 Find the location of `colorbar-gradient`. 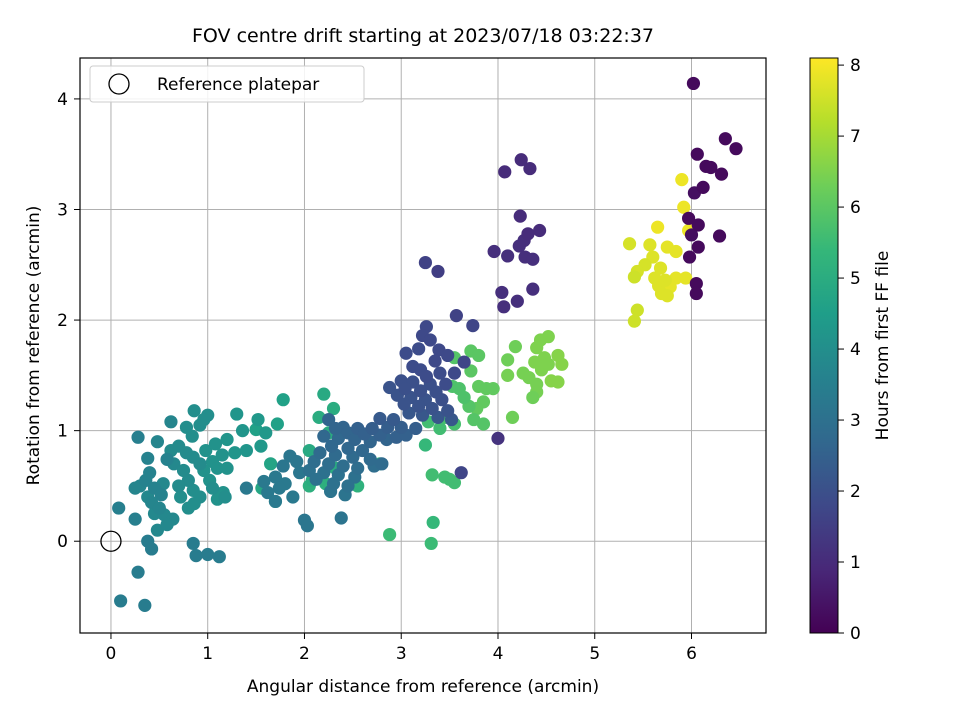

colorbar-gradient is located at coordinates (824, 345).